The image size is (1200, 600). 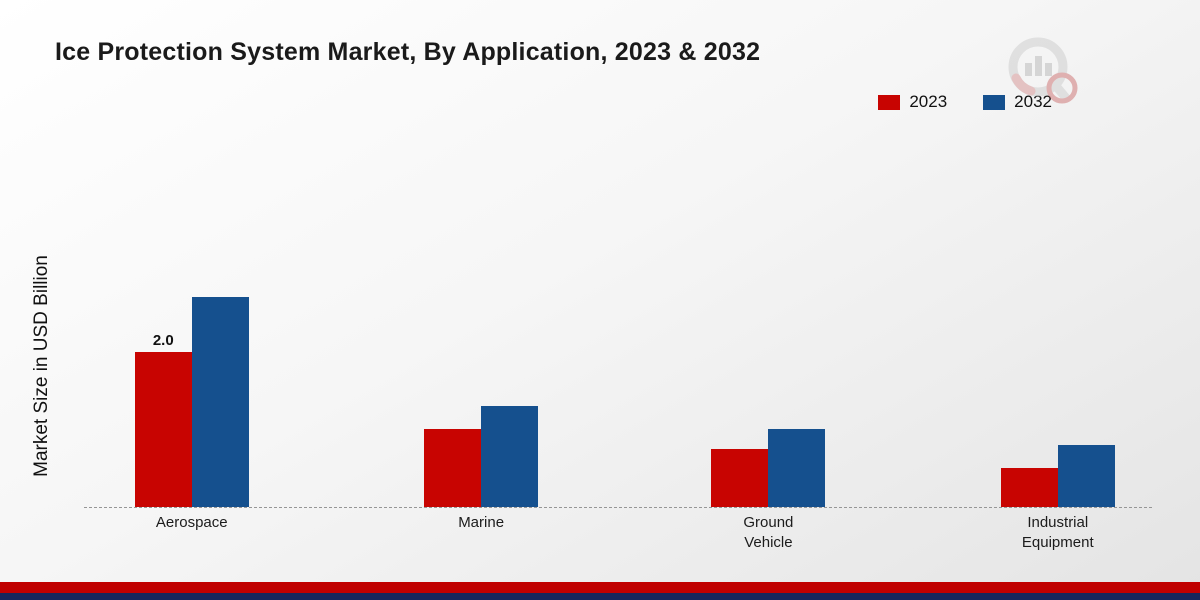 I want to click on bar-group-industrial-equipment, so click(x=1057, y=475).